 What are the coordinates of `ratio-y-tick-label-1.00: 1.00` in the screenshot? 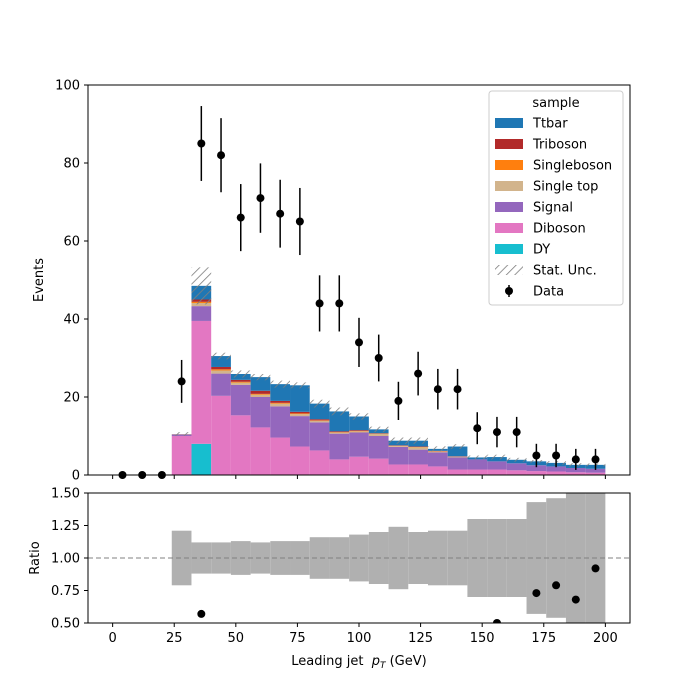 It's located at (65, 559).